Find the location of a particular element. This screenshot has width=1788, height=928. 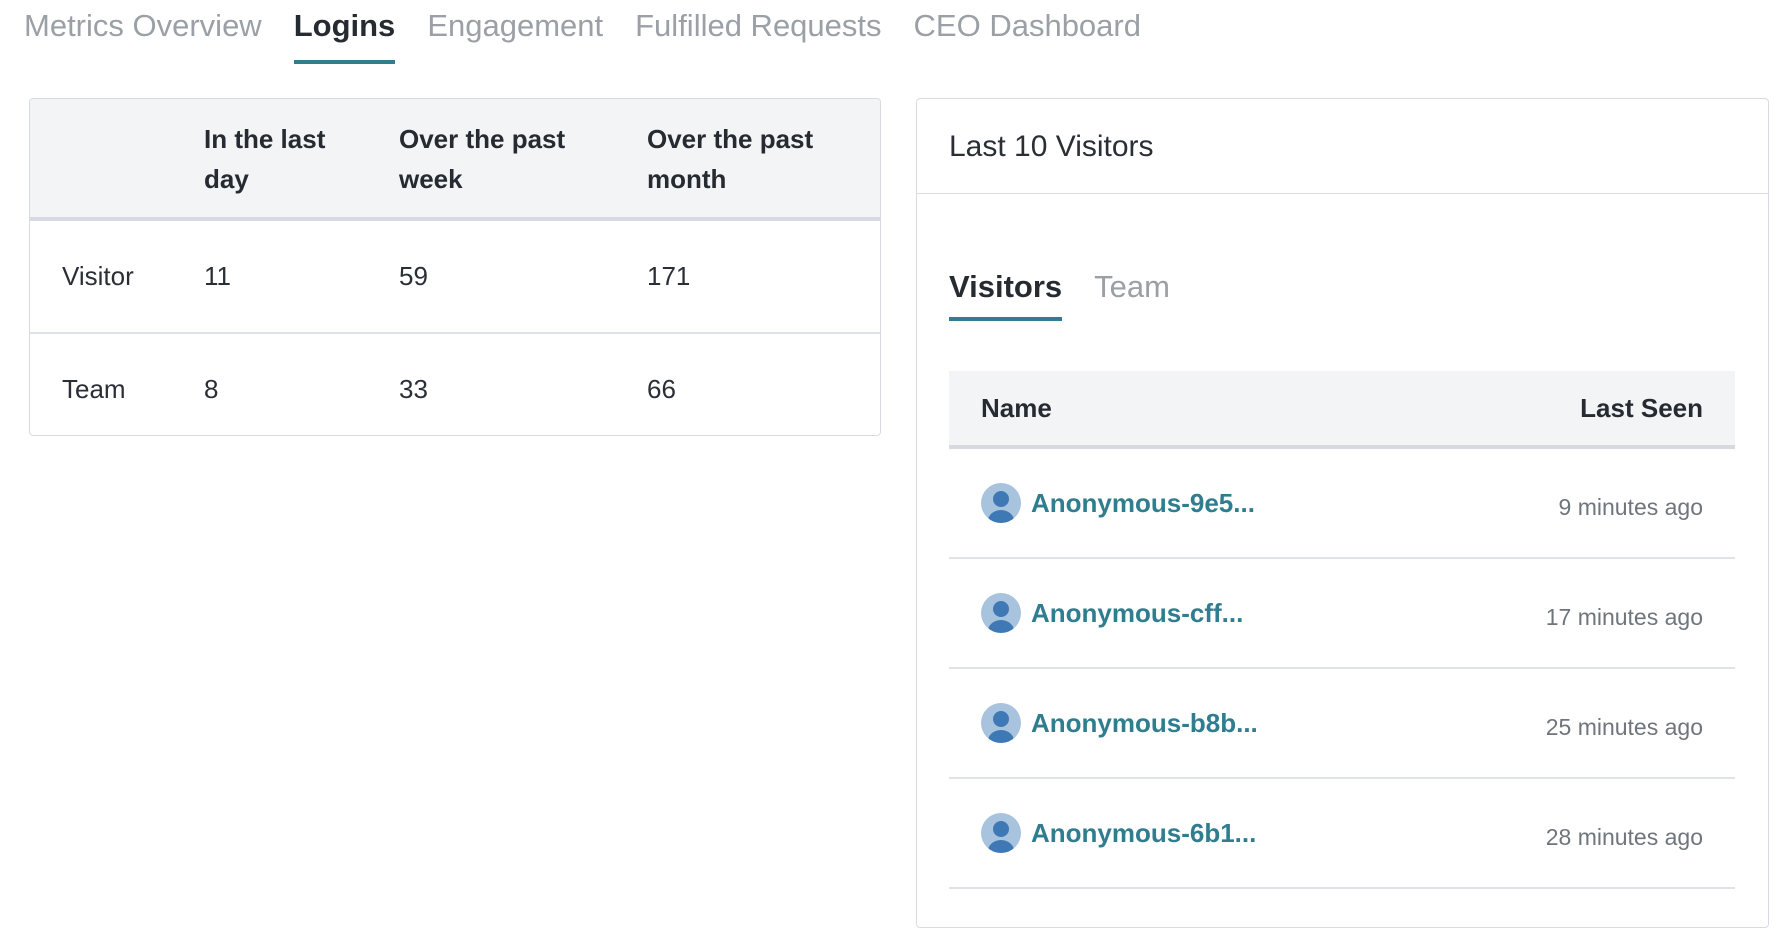

column-header-past-month: Over the past month is located at coordinates (763, 160).